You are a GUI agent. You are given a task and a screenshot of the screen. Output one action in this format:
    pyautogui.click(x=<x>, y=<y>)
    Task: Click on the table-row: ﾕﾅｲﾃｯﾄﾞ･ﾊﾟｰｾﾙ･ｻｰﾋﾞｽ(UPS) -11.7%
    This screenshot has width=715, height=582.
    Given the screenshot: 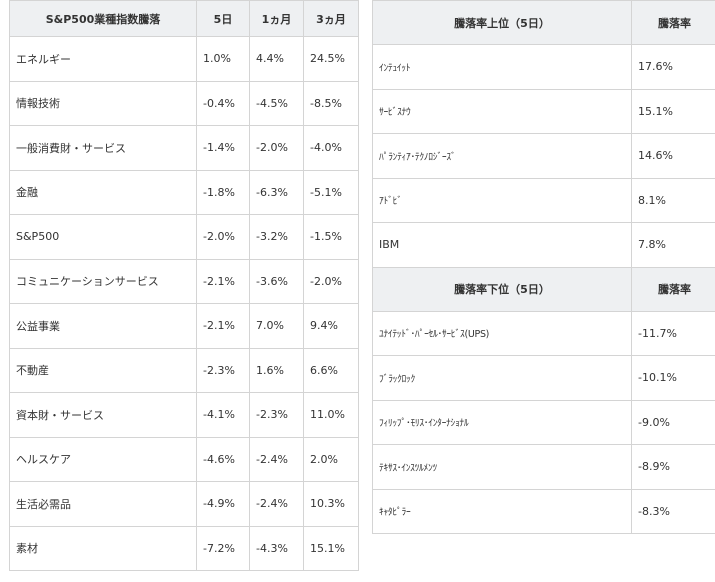 What is the action you would take?
    pyautogui.click(x=543, y=333)
    